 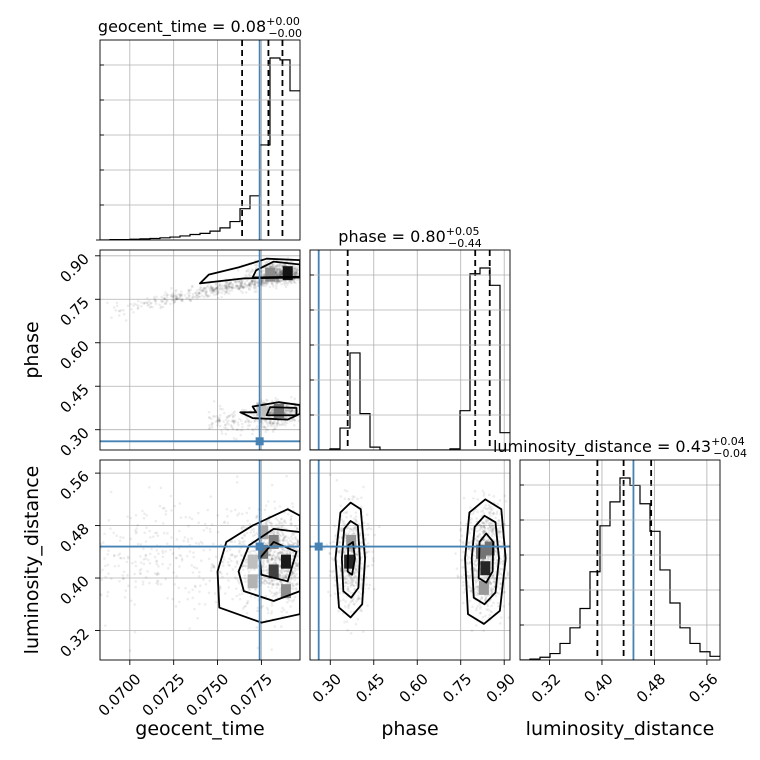 I want to click on y-tick-label-luminosity_distance: 0.32, so click(x=74, y=643).